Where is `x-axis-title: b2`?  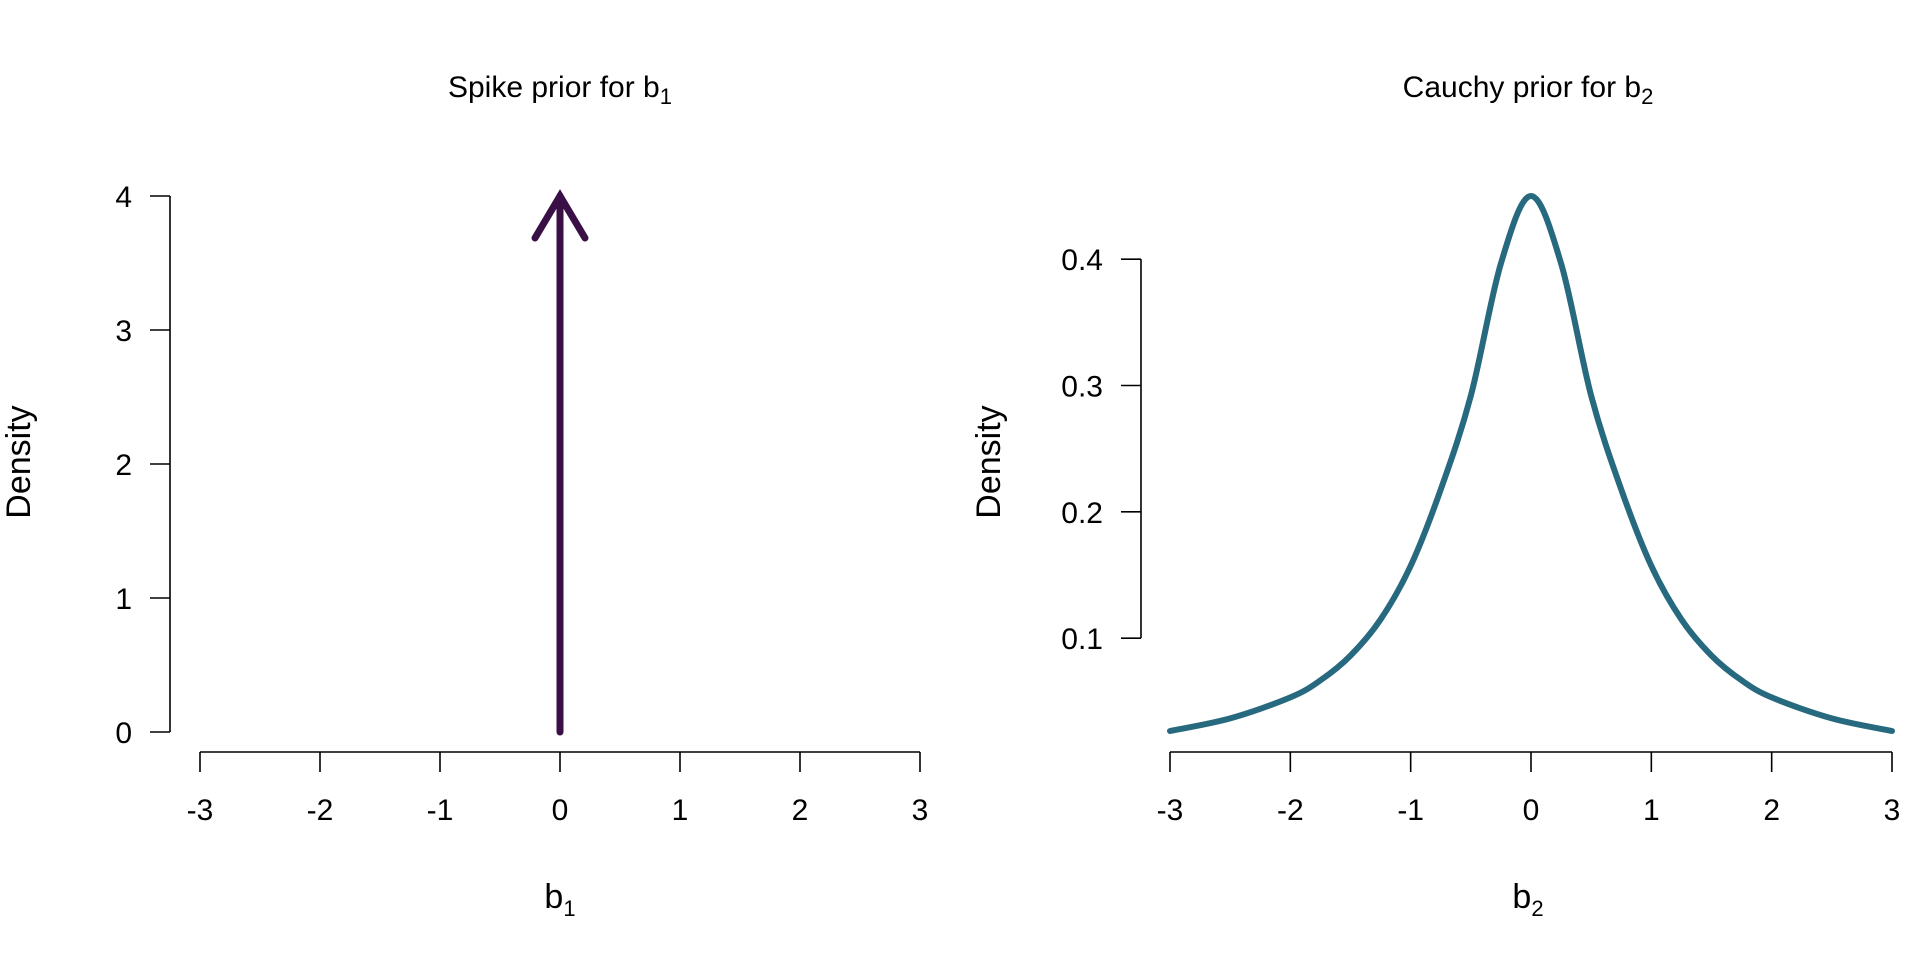
x-axis-title: b2 is located at coordinates (1527, 899).